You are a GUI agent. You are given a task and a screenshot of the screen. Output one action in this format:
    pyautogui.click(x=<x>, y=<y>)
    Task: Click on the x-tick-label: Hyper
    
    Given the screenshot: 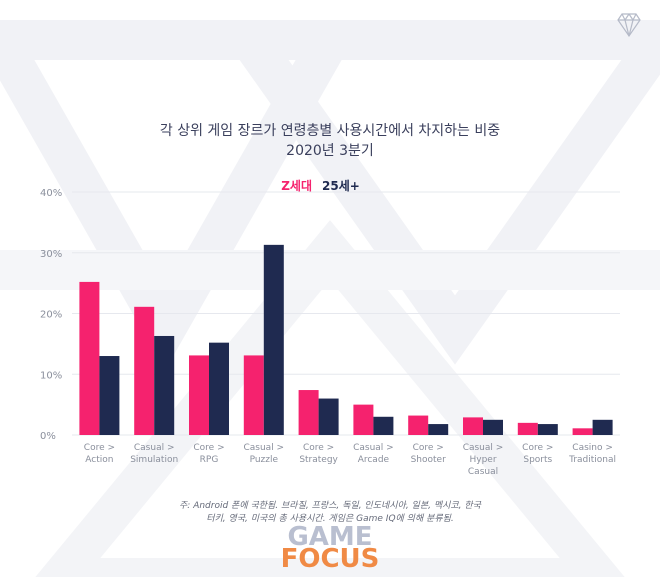 What is the action you would take?
    pyautogui.click(x=482, y=460)
    